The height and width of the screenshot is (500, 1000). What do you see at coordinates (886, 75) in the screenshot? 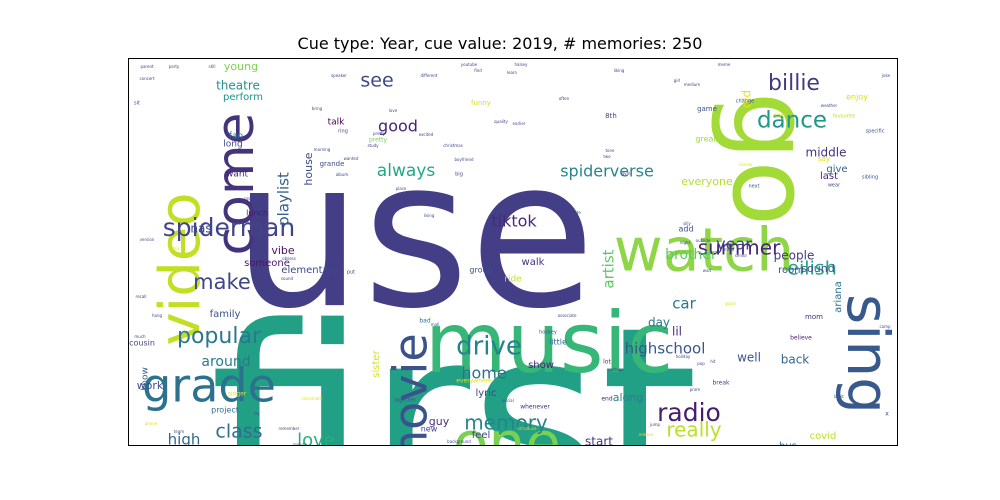
I see `word-joke: joke` at bounding box center [886, 75].